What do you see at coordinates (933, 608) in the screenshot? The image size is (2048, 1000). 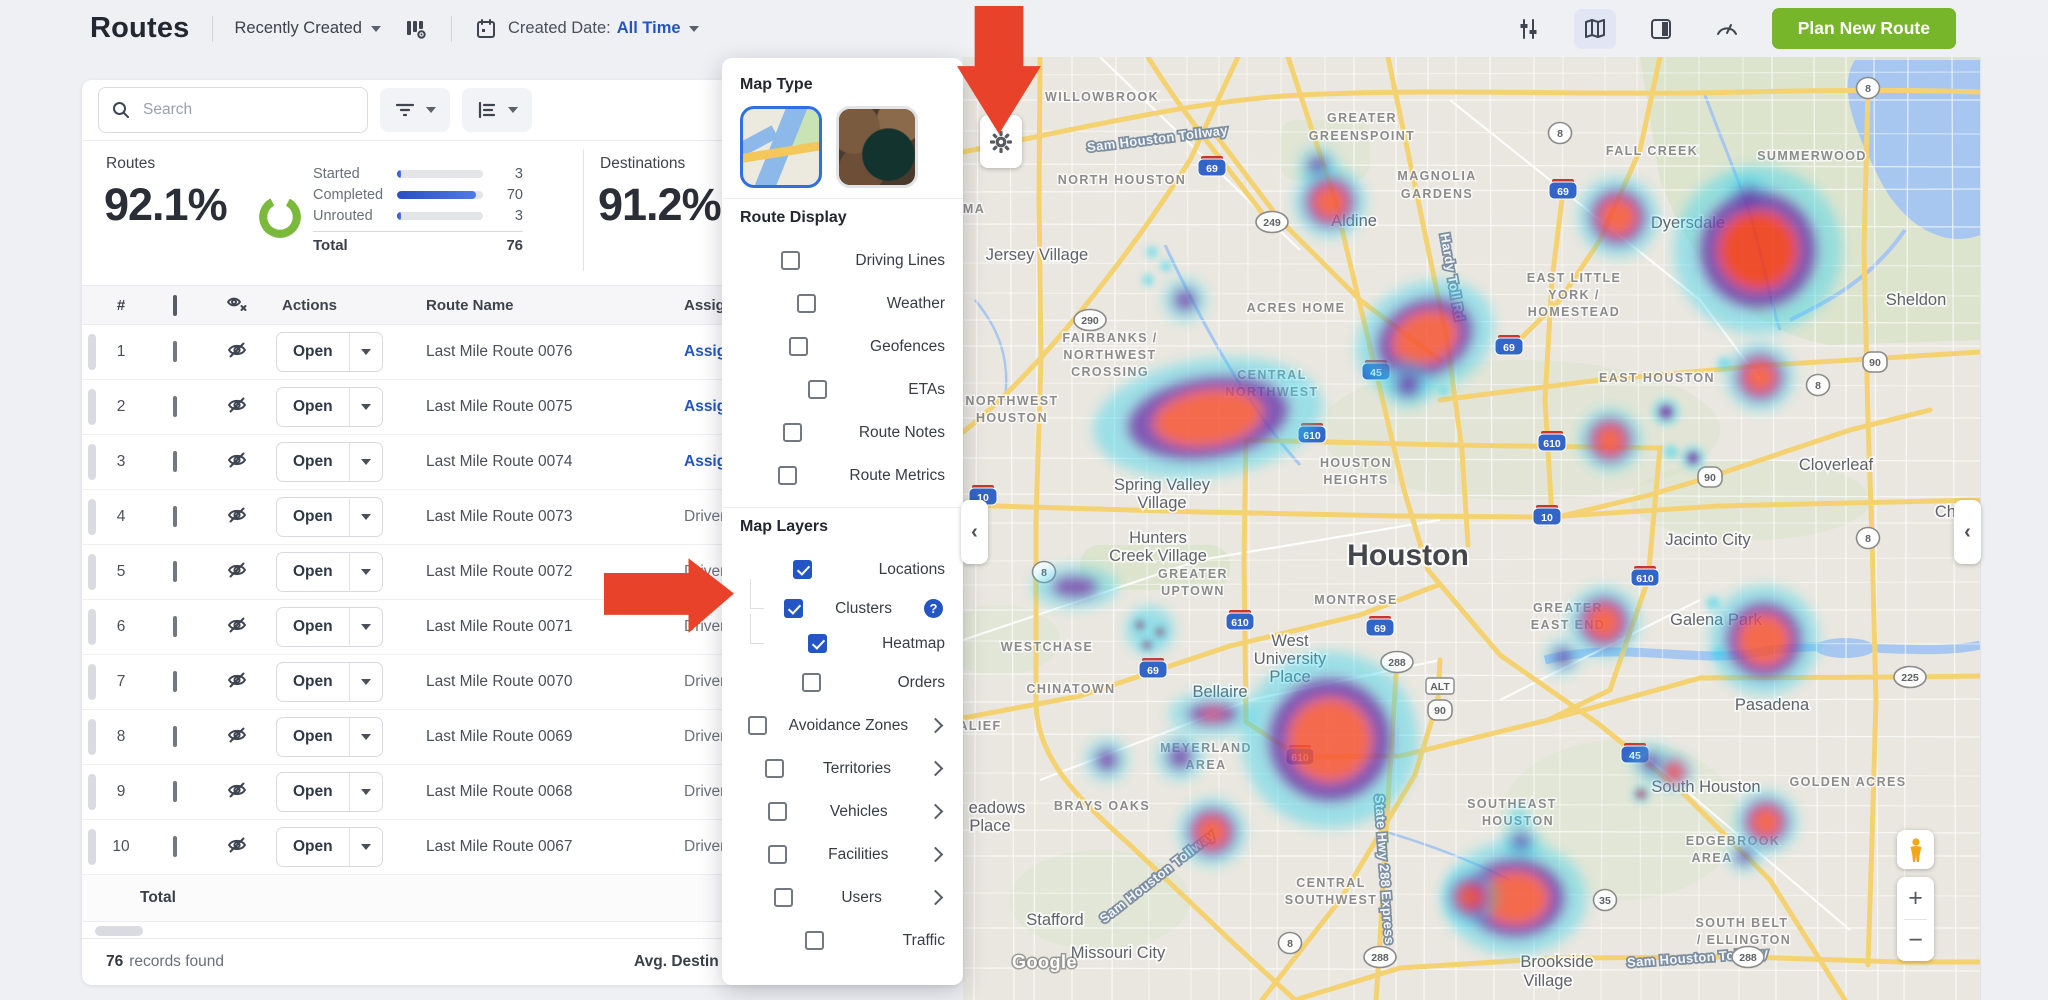 I see `help-icon: ?` at bounding box center [933, 608].